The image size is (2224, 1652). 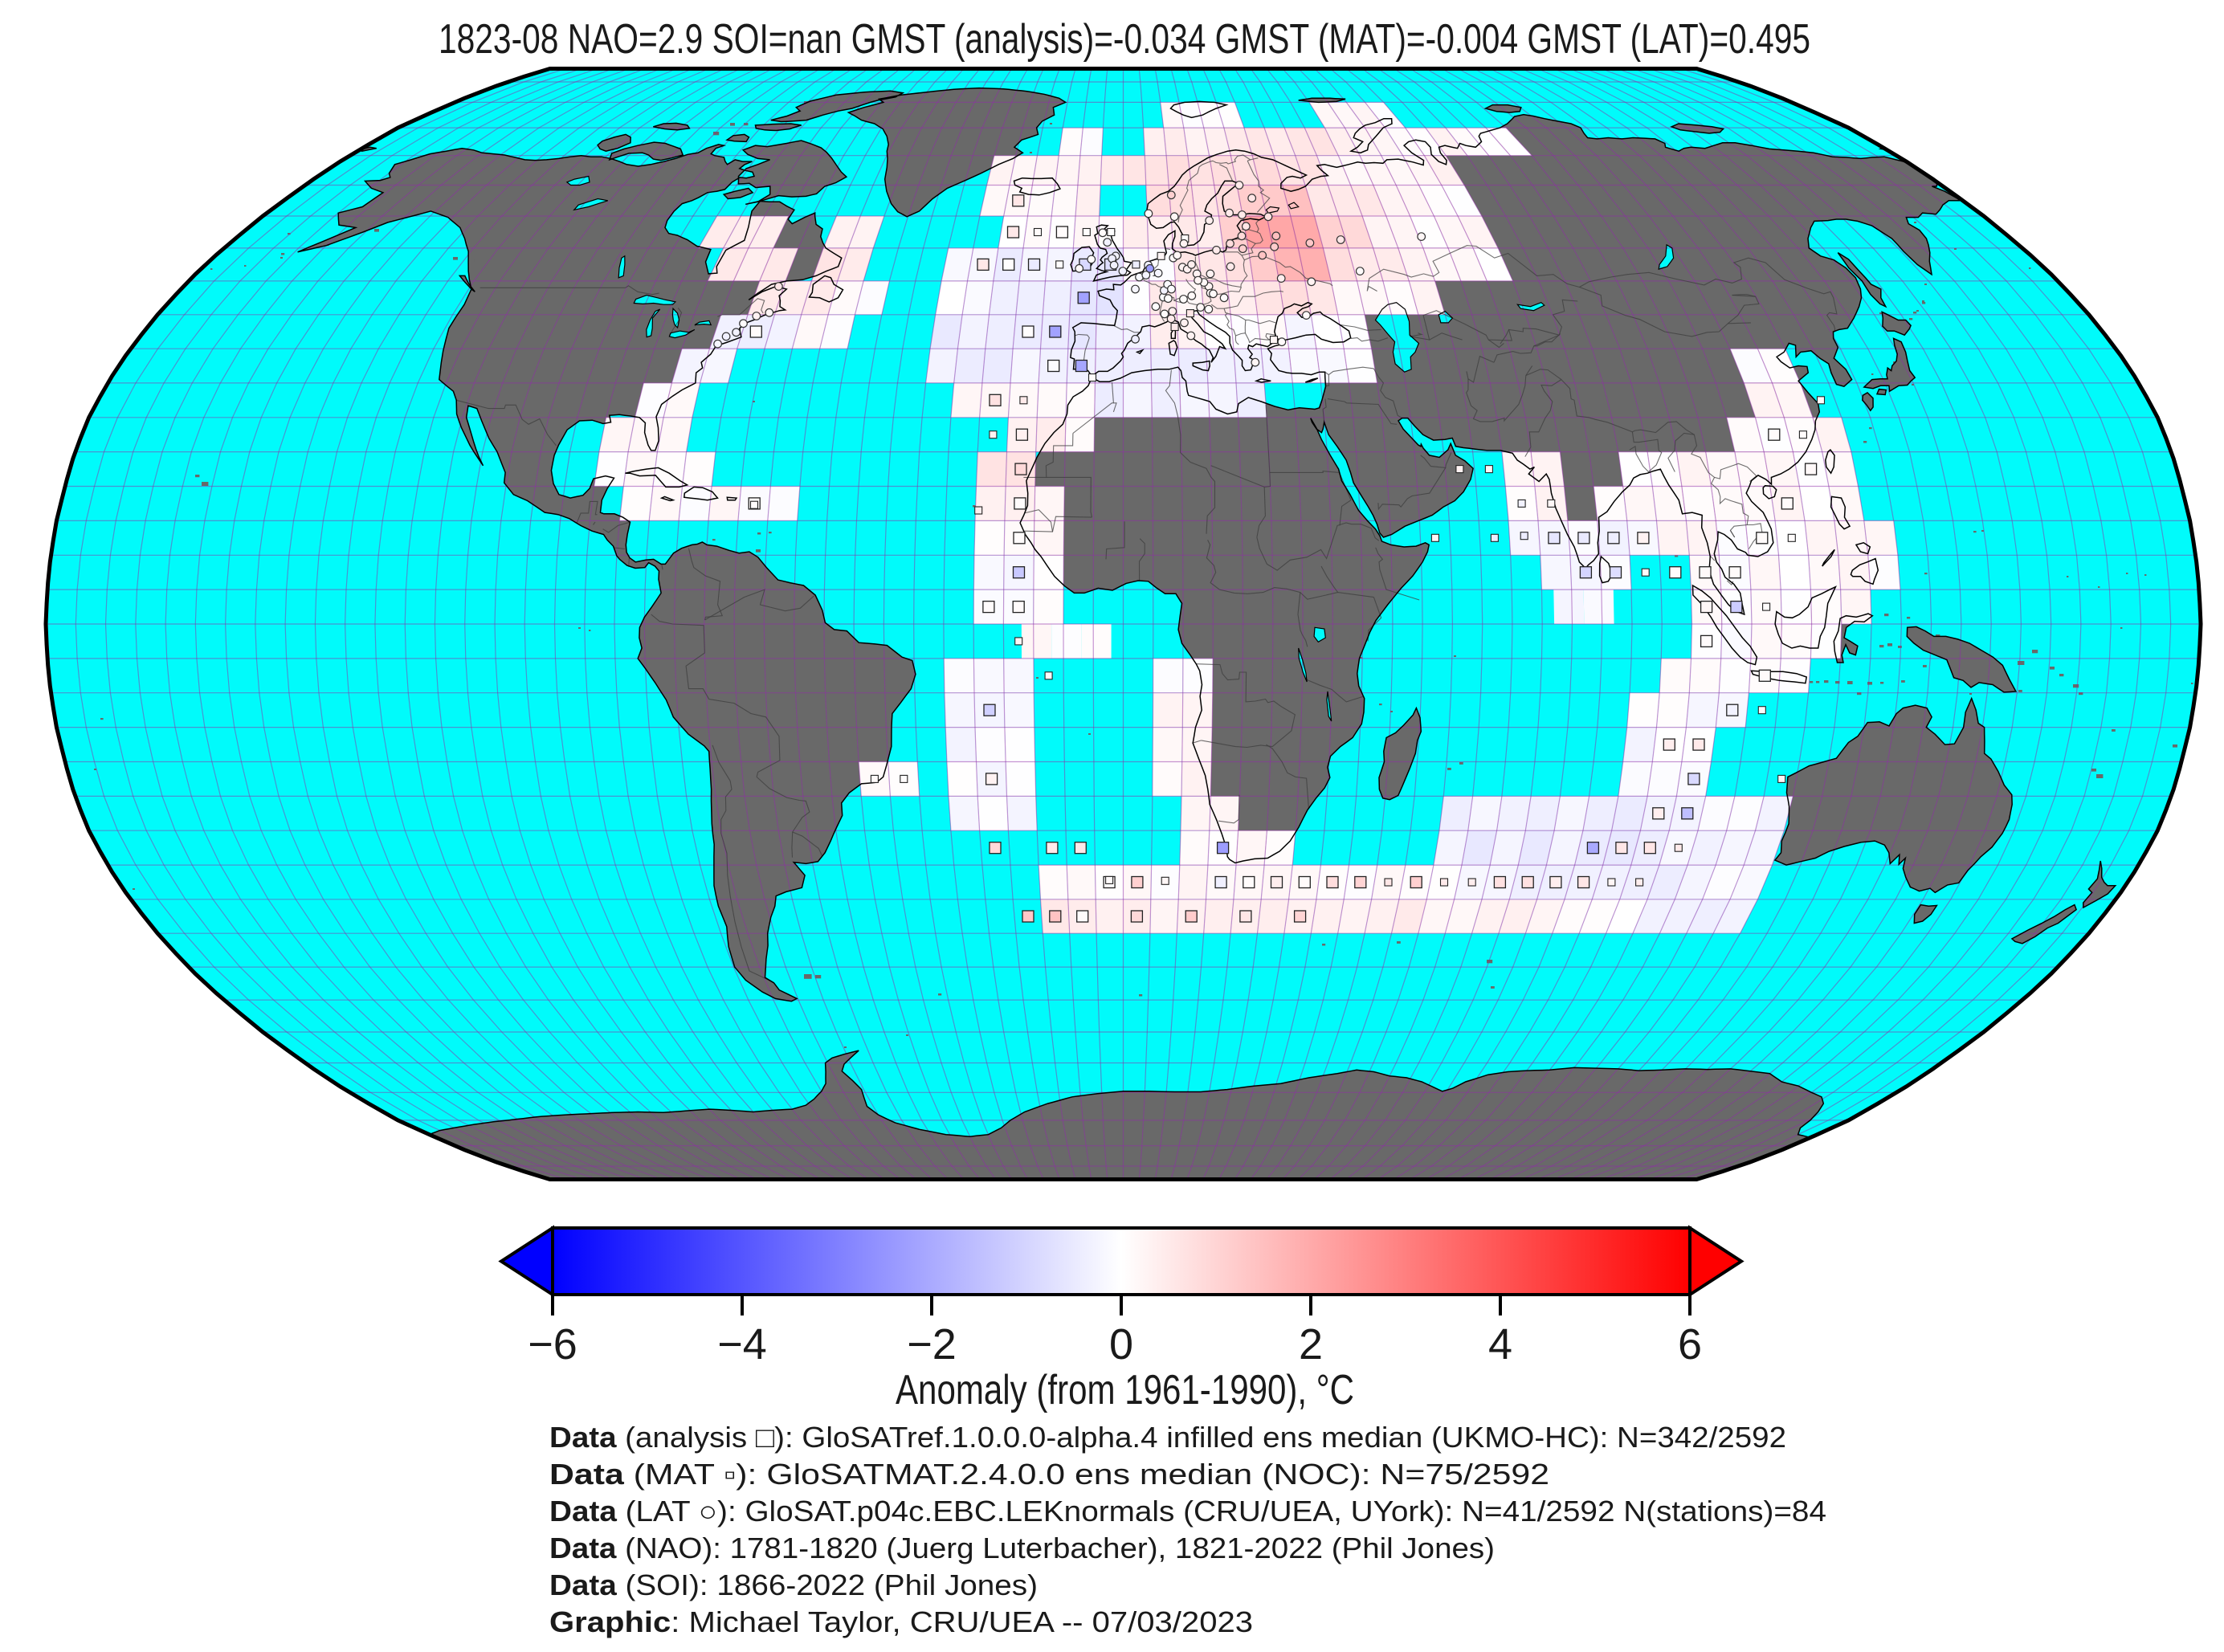 What do you see at coordinates (1500, 1344) in the screenshot?
I see `svg-text: 4` at bounding box center [1500, 1344].